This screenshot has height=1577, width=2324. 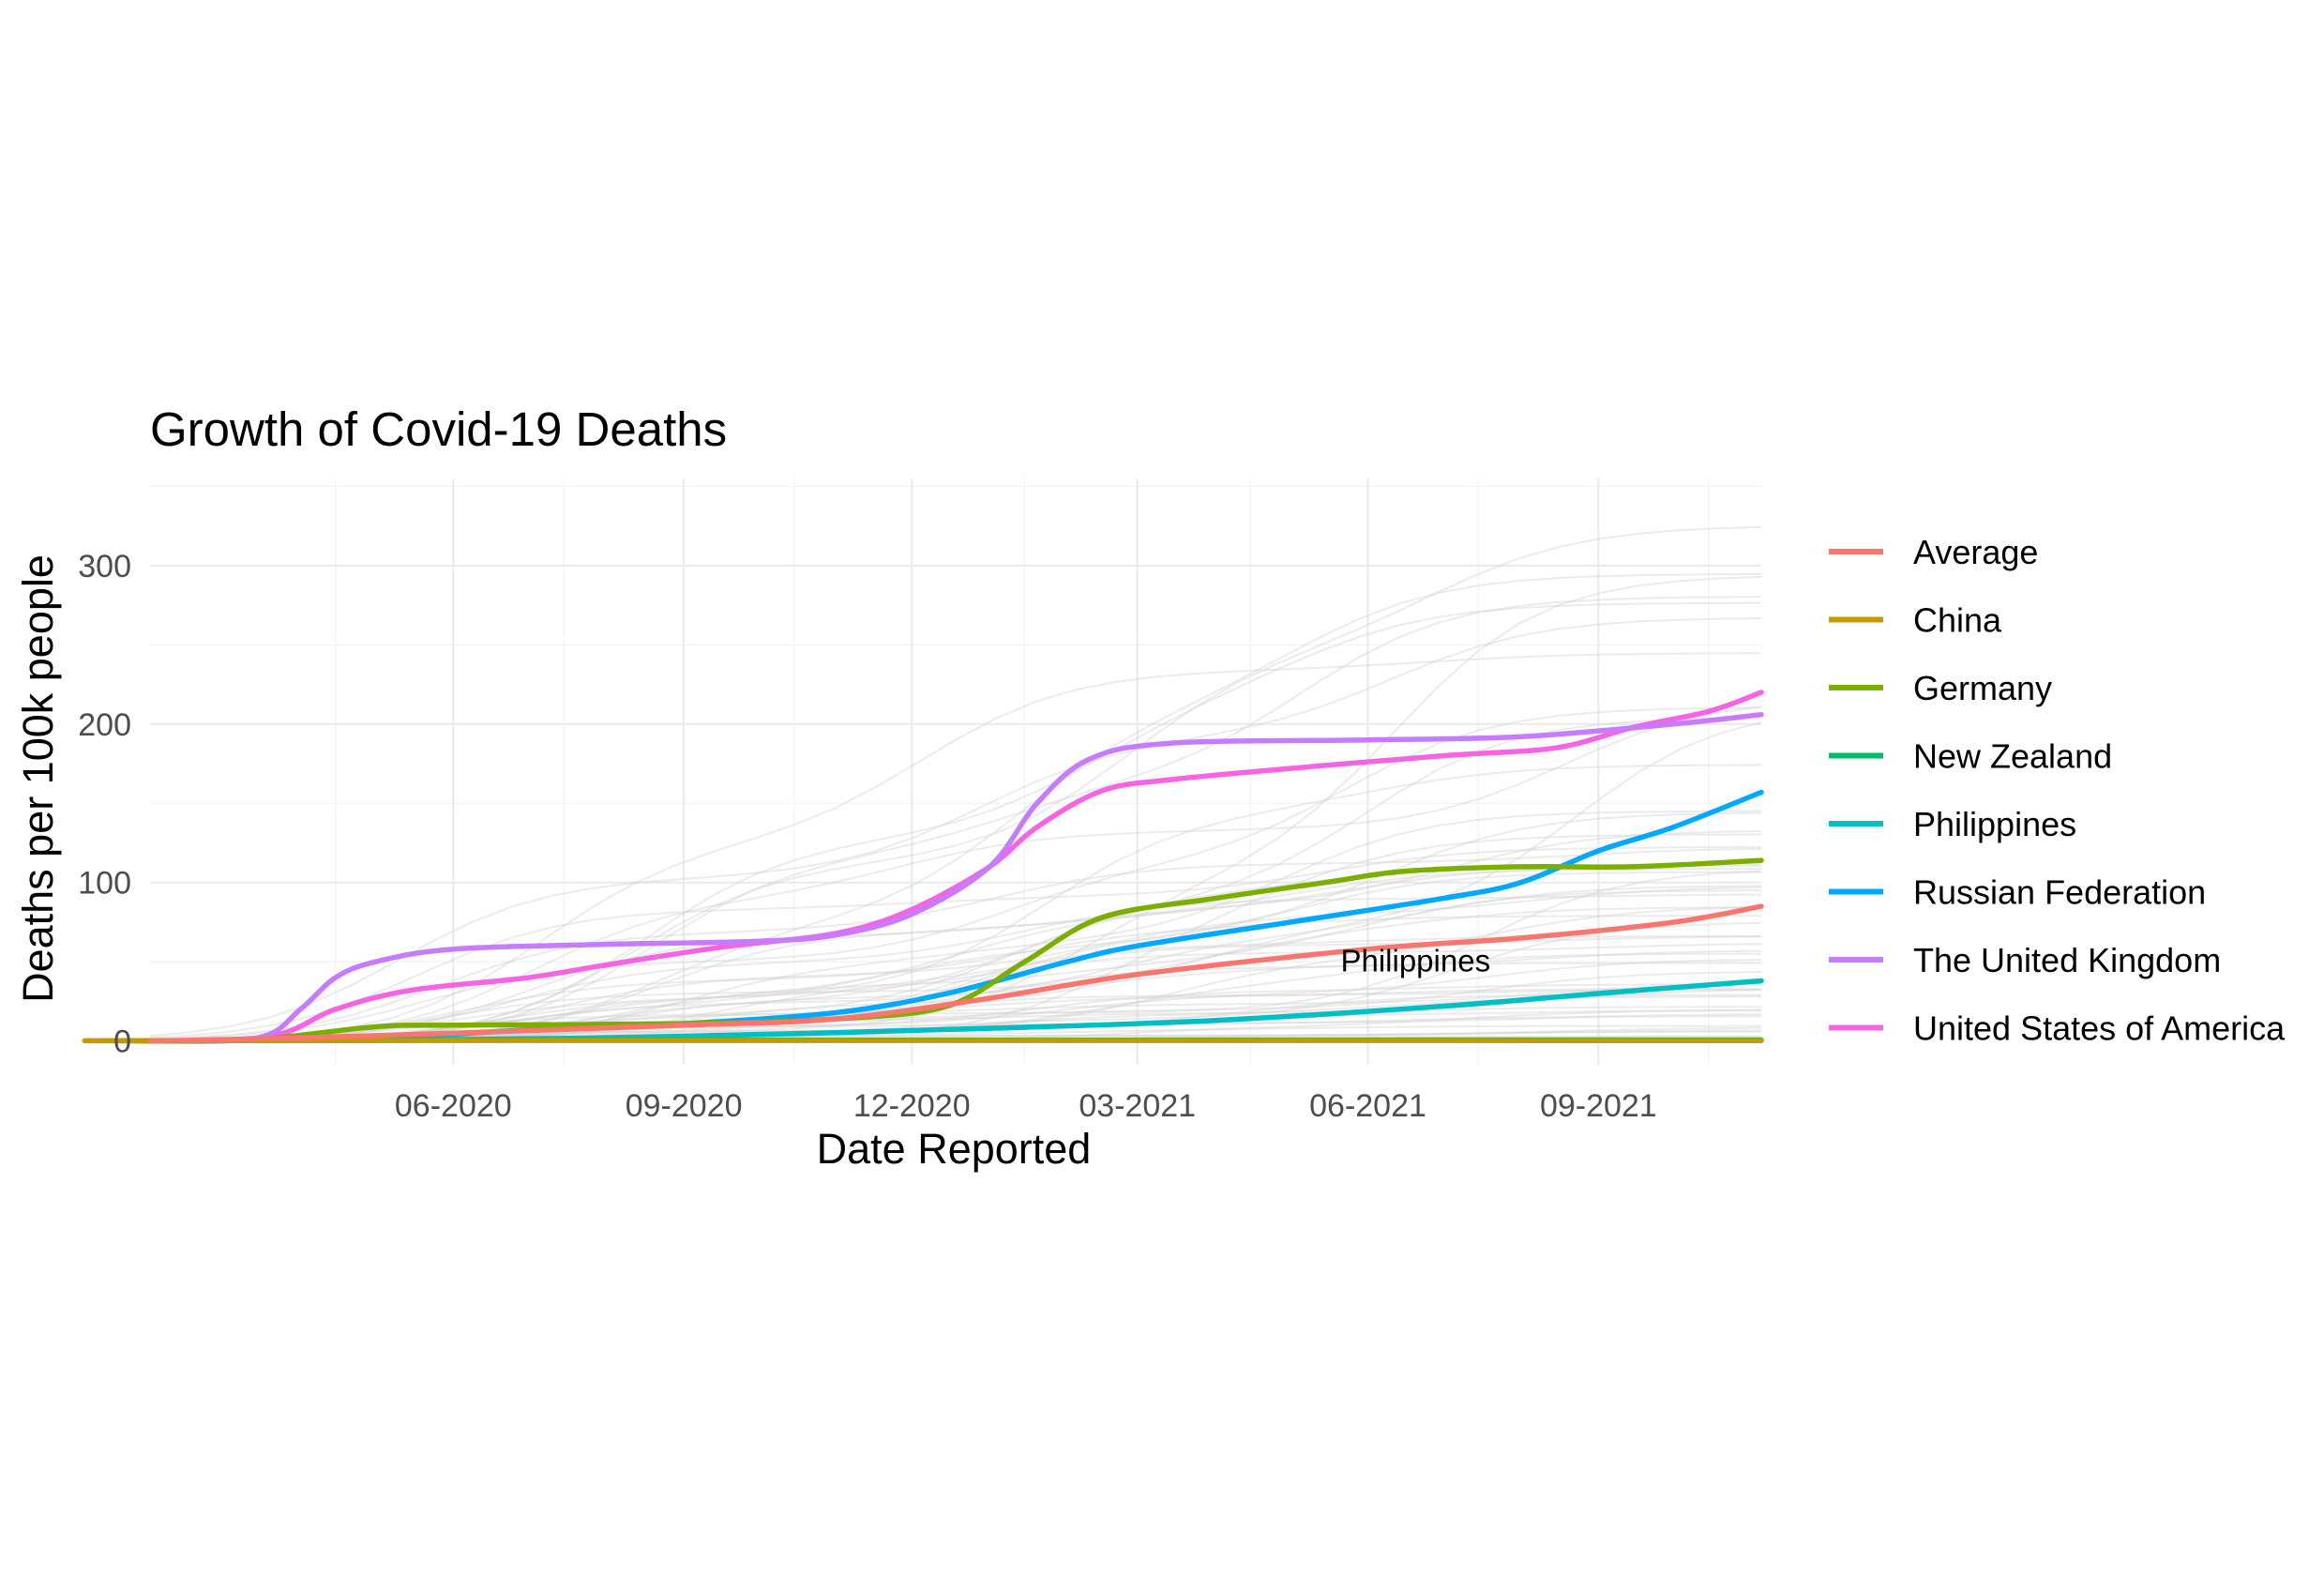 I want to click on legend-label-germany: Germany, so click(x=1982, y=688).